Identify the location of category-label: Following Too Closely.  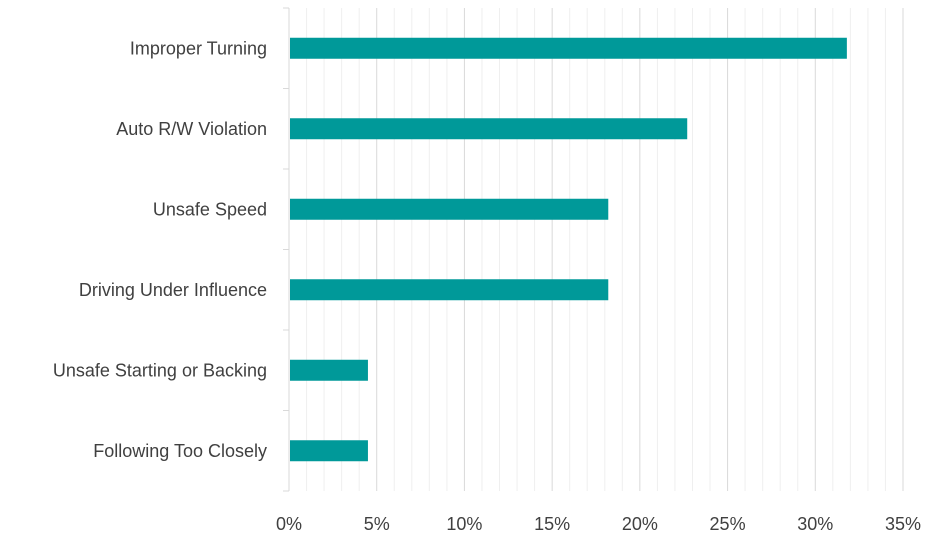
(180, 451).